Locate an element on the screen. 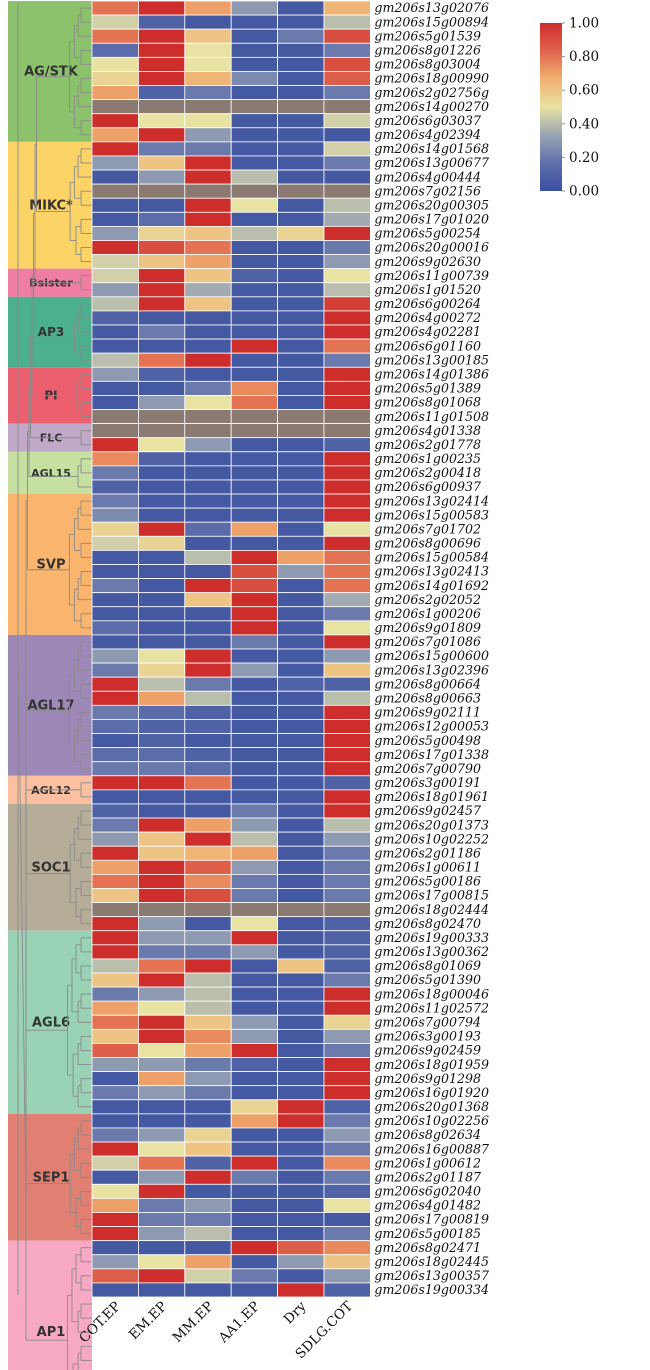  group-label-9: AGL12 is located at coordinates (51, 790).